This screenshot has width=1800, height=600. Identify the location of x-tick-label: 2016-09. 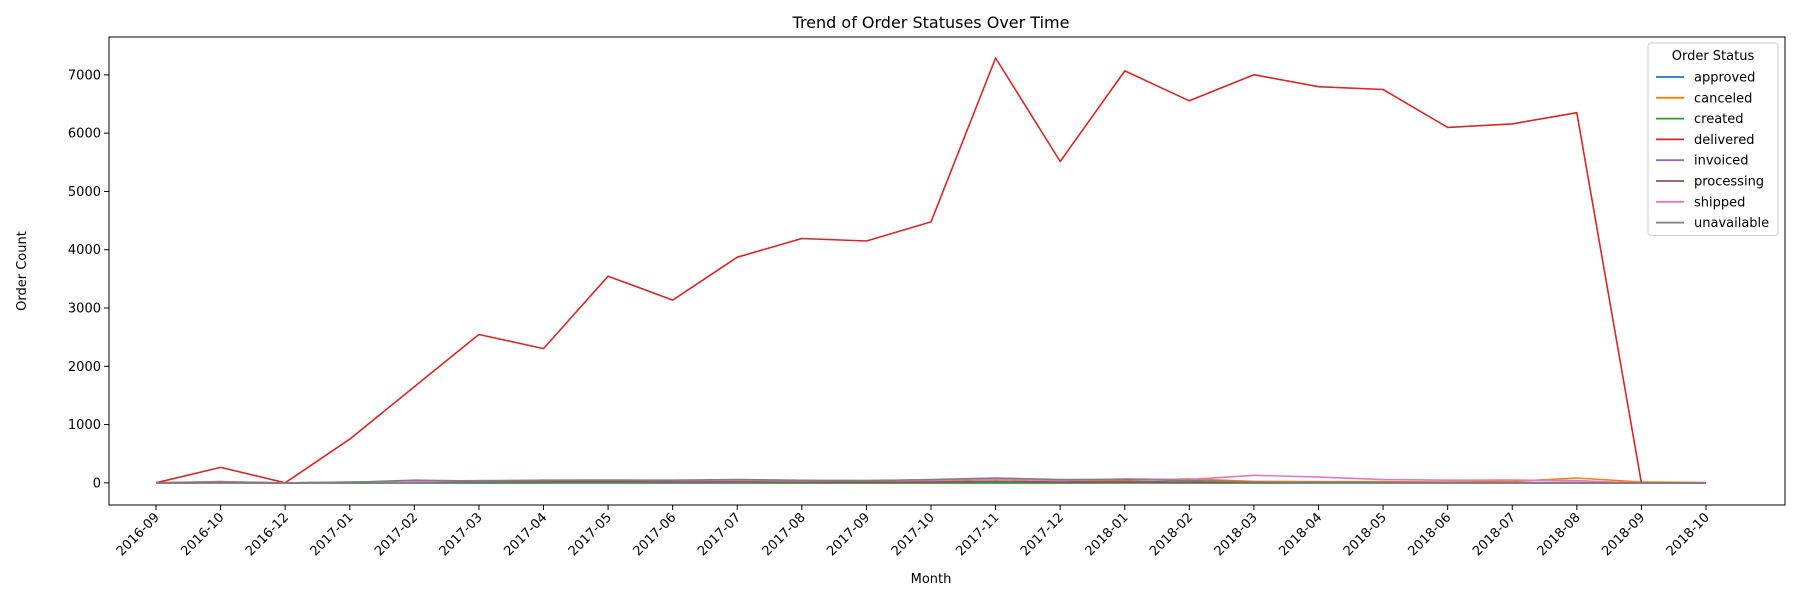
(138, 534).